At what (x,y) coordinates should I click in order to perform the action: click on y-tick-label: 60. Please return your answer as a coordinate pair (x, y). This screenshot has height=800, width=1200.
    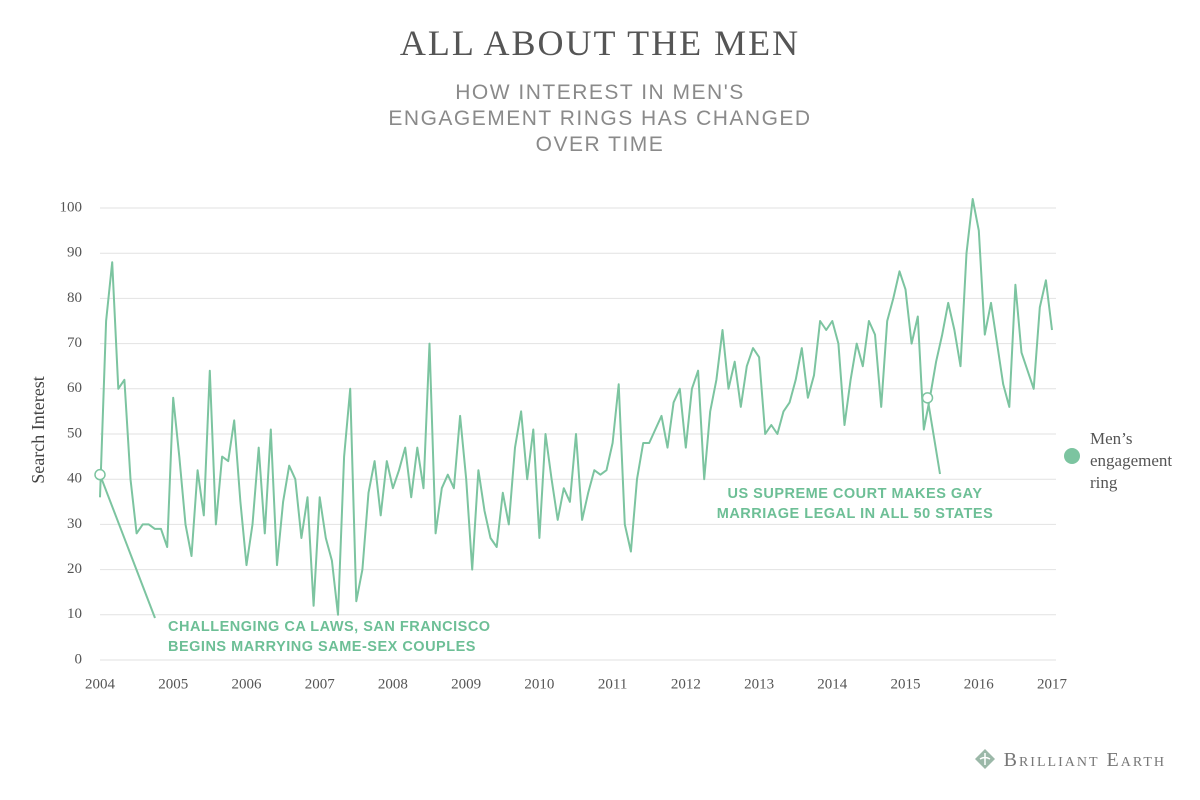
    Looking at the image, I should click on (74, 388).